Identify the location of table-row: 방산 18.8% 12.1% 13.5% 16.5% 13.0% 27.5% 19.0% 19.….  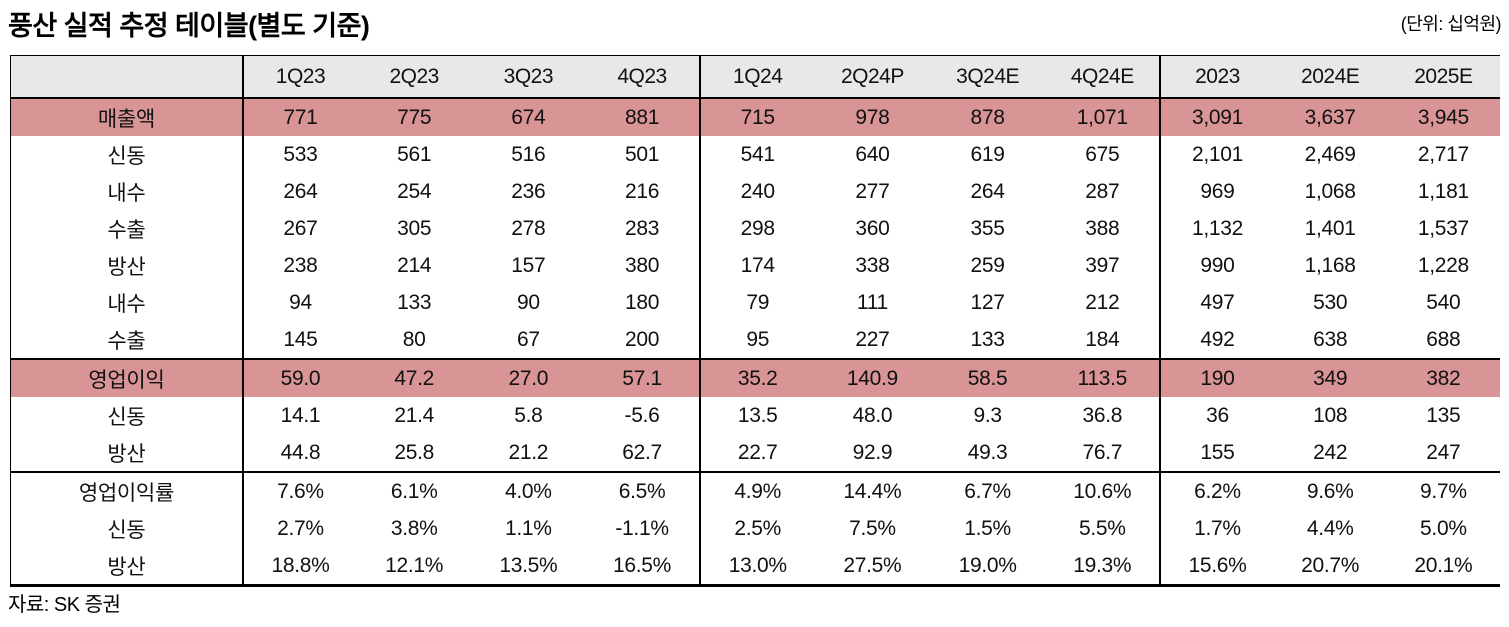
(756, 566).